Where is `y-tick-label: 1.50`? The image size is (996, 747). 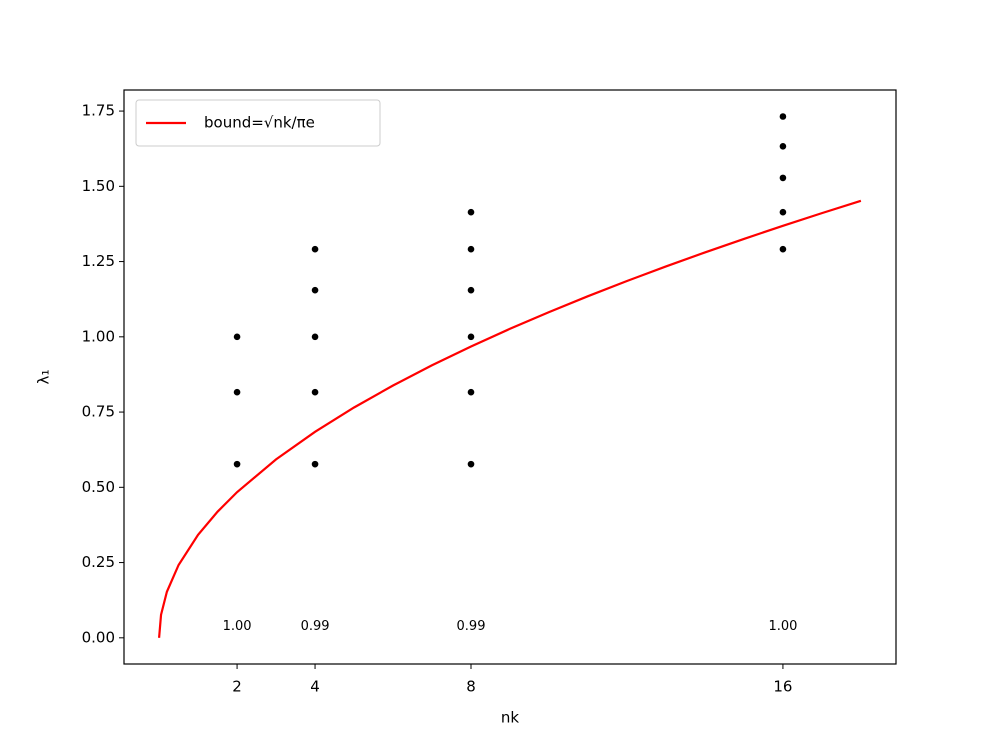 y-tick-label: 1.50 is located at coordinates (98, 186).